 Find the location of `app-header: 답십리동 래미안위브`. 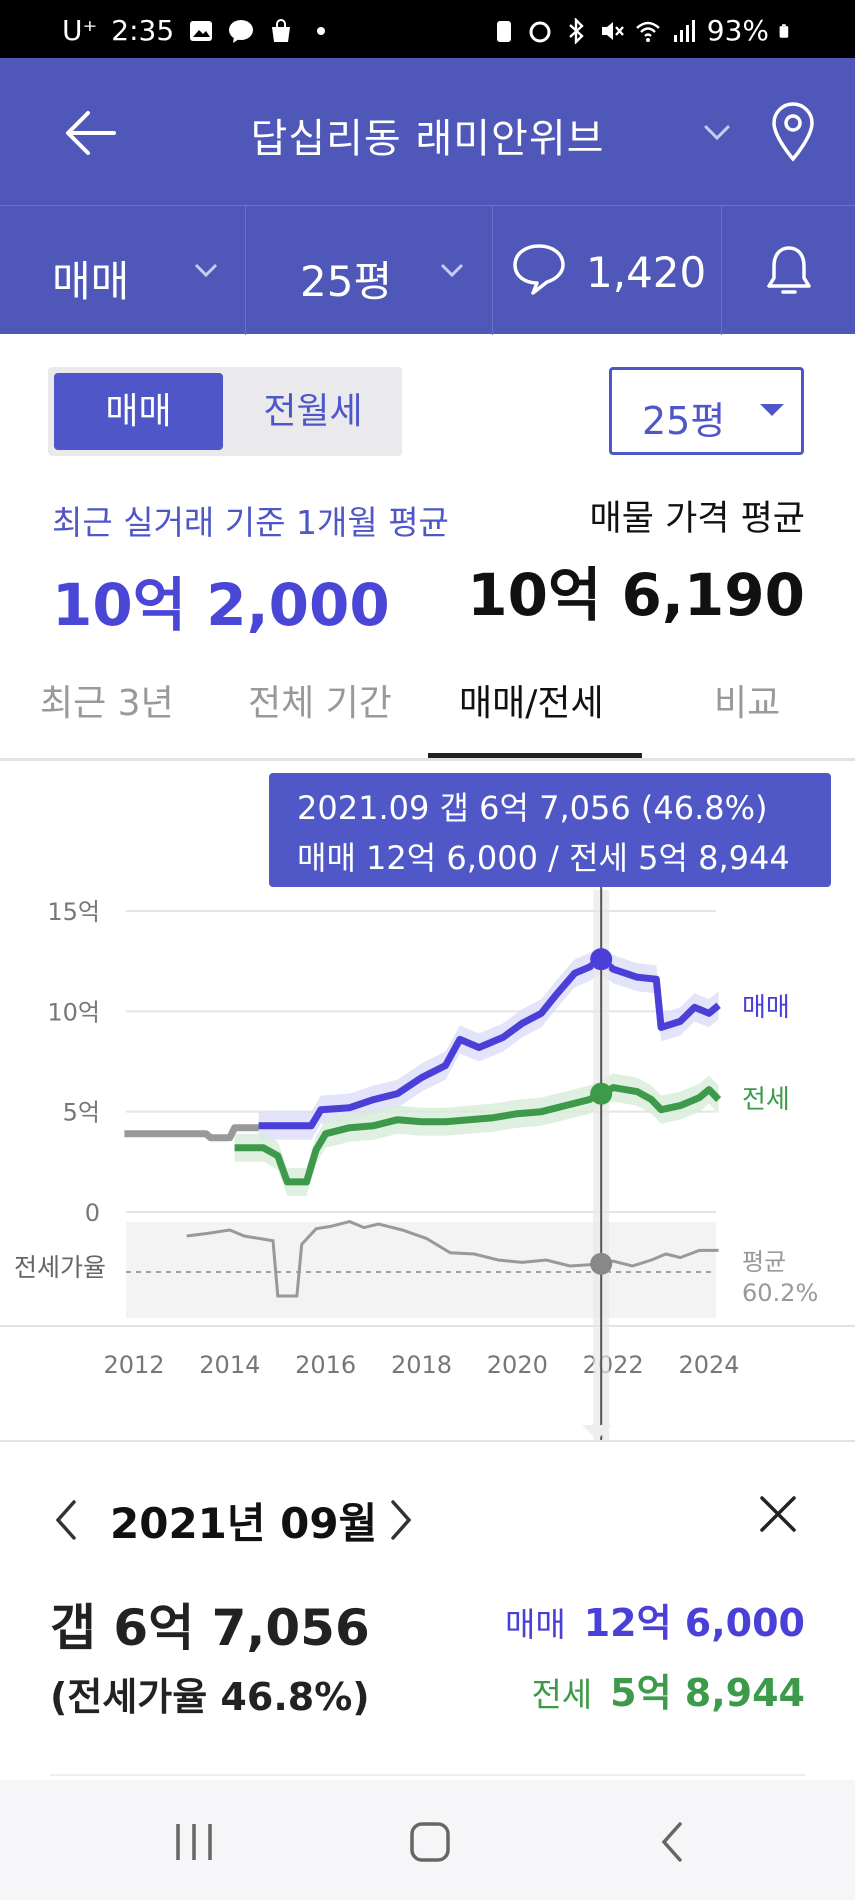

app-header: 답십리동 래미안위브 is located at coordinates (427, 131).